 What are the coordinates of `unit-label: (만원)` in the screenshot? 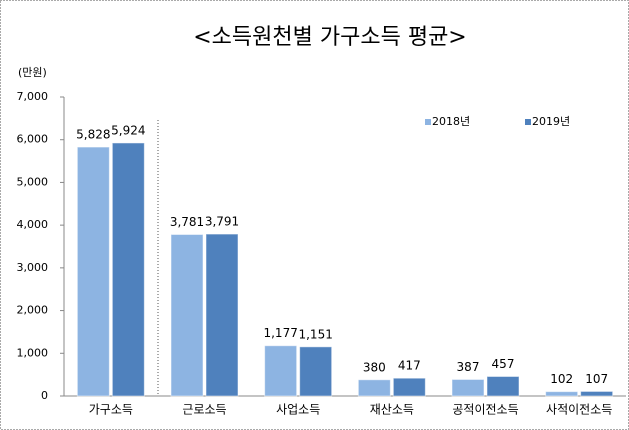 It's located at (32, 72).